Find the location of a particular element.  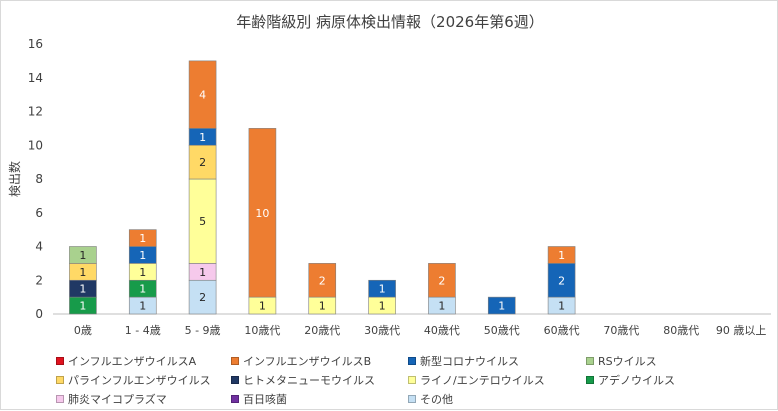

legend-item: その他 is located at coordinates (430, 399).